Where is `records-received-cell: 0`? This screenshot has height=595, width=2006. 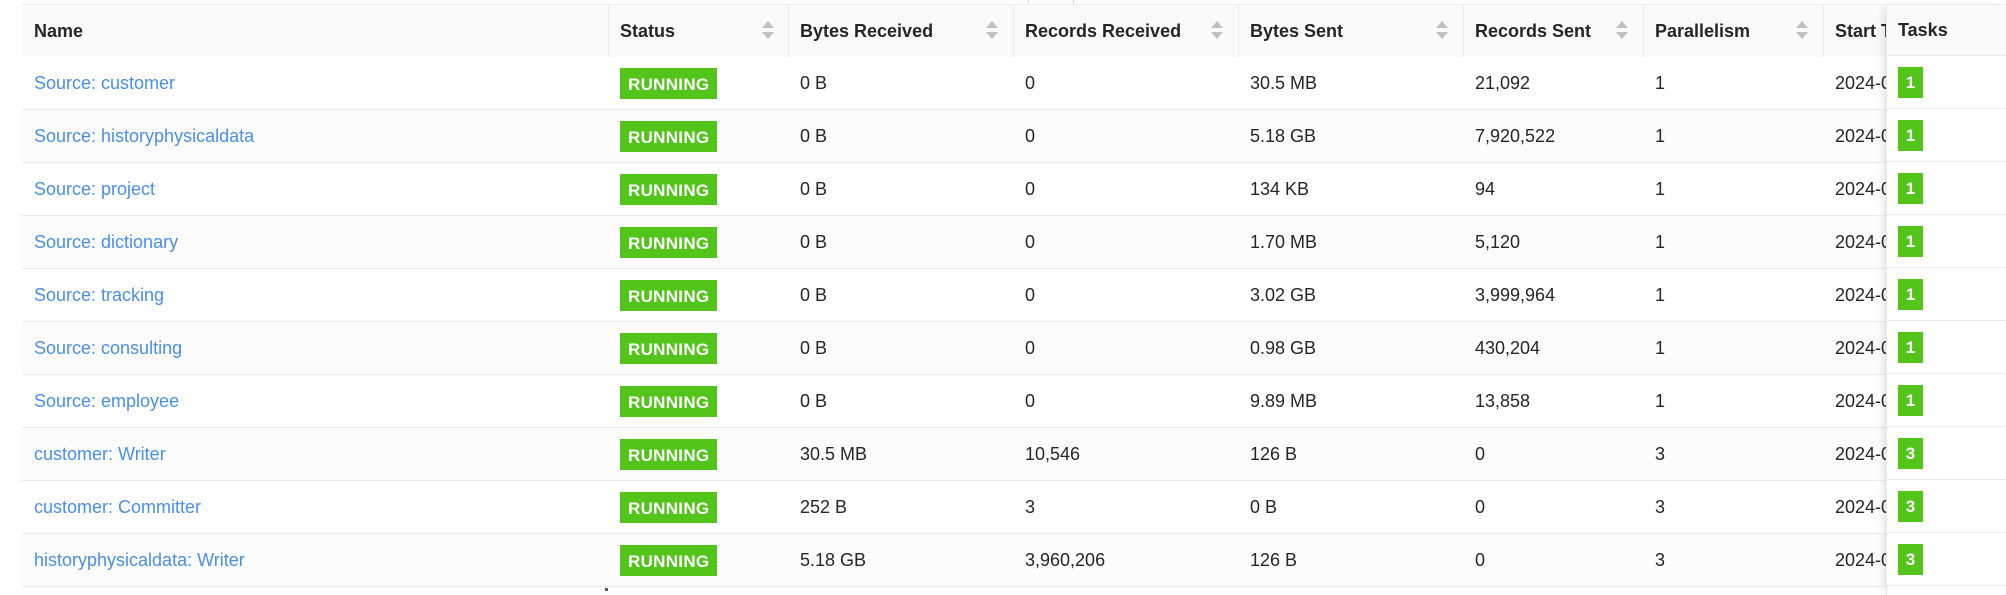 records-received-cell: 0 is located at coordinates (1125, 189).